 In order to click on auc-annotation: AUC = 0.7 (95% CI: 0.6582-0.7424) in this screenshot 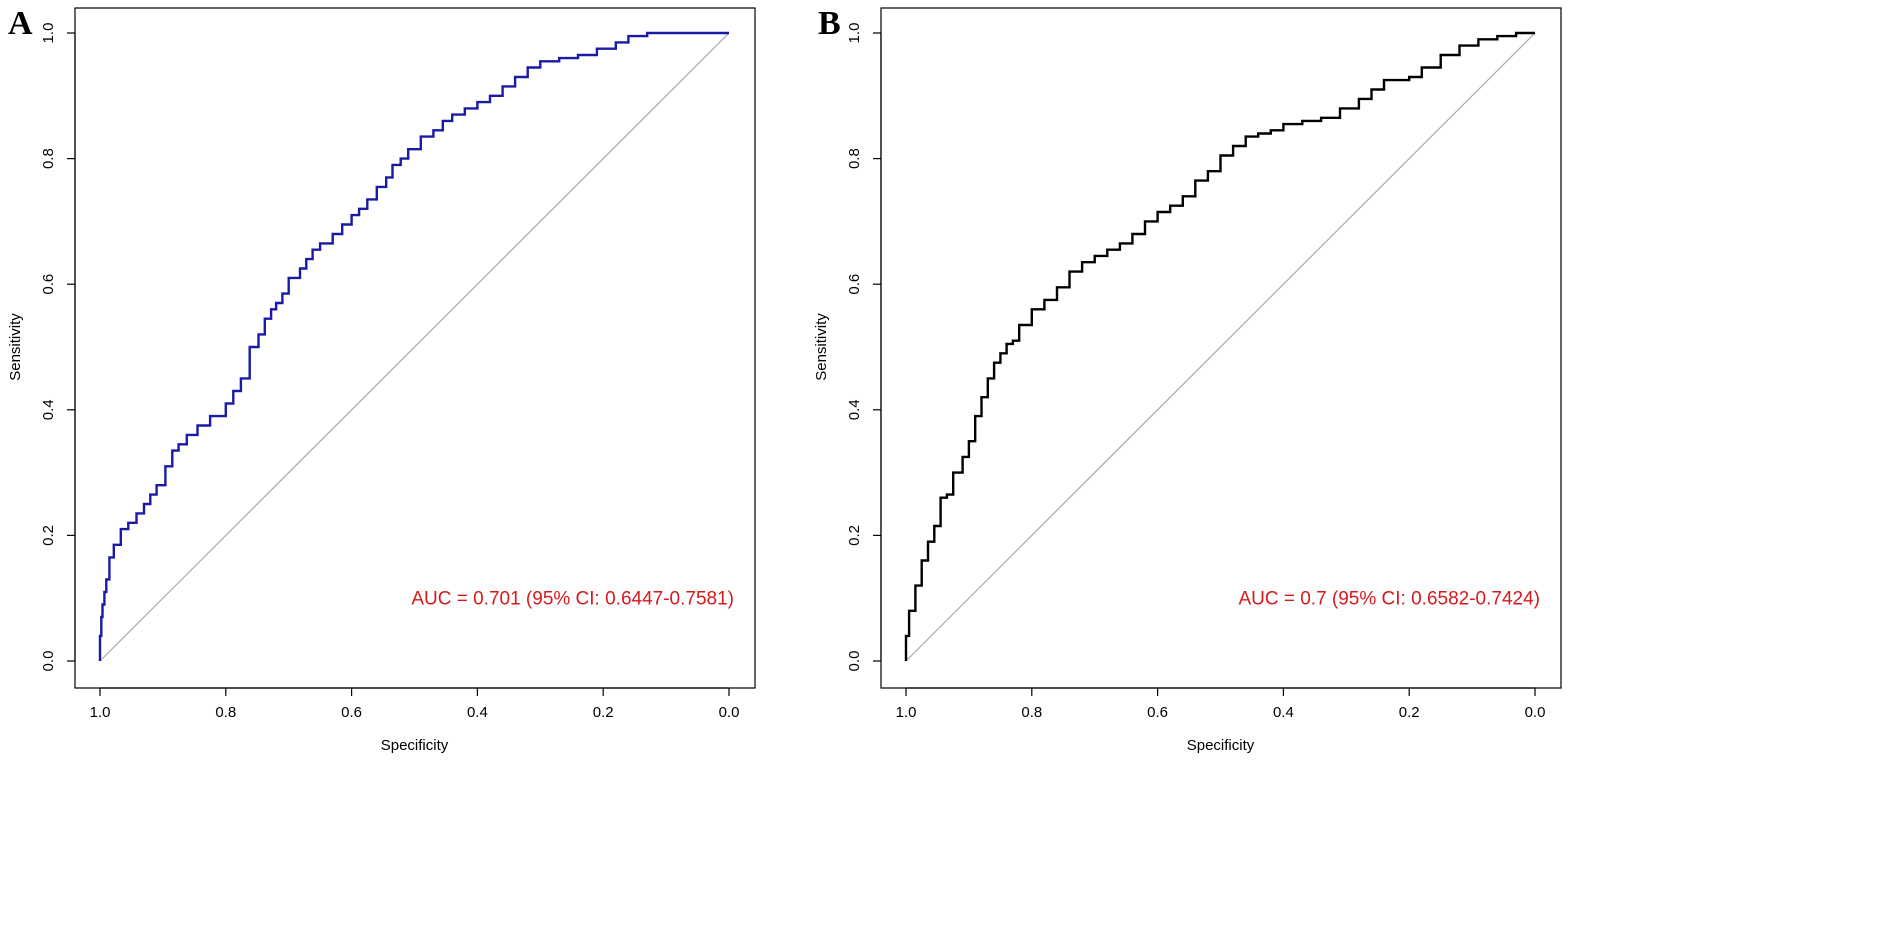, I will do `click(1389, 598)`.